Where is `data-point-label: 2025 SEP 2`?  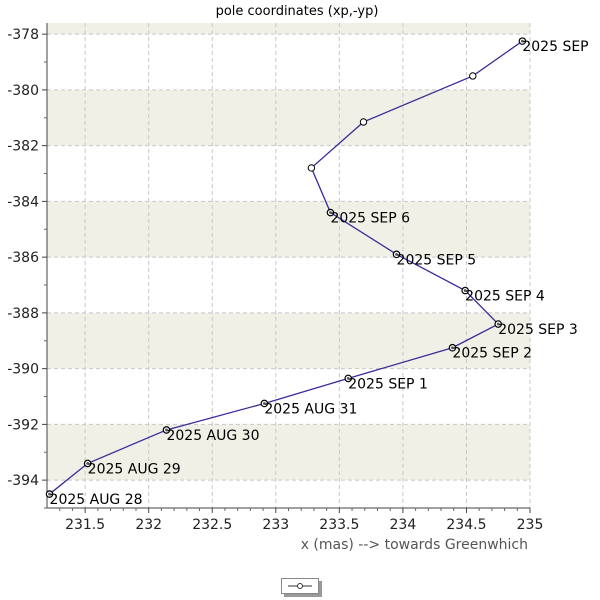
data-point-label: 2025 SEP 2 is located at coordinates (492, 354).